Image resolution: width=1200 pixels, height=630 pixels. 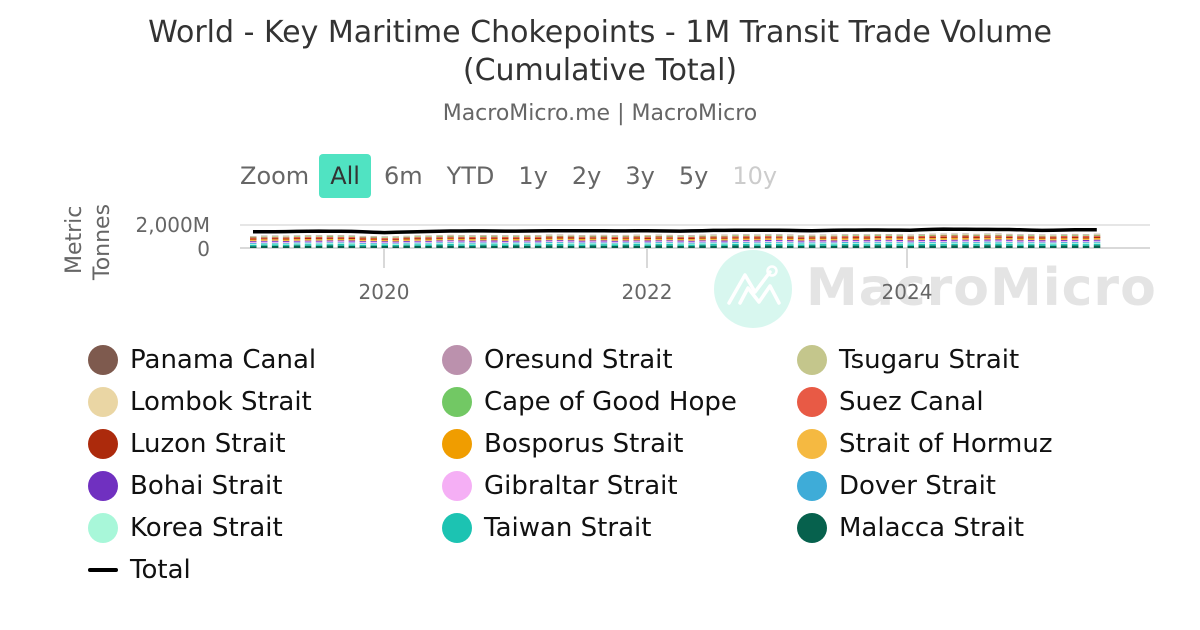 I want to click on legend-label: Oresund Strait, so click(x=578, y=360).